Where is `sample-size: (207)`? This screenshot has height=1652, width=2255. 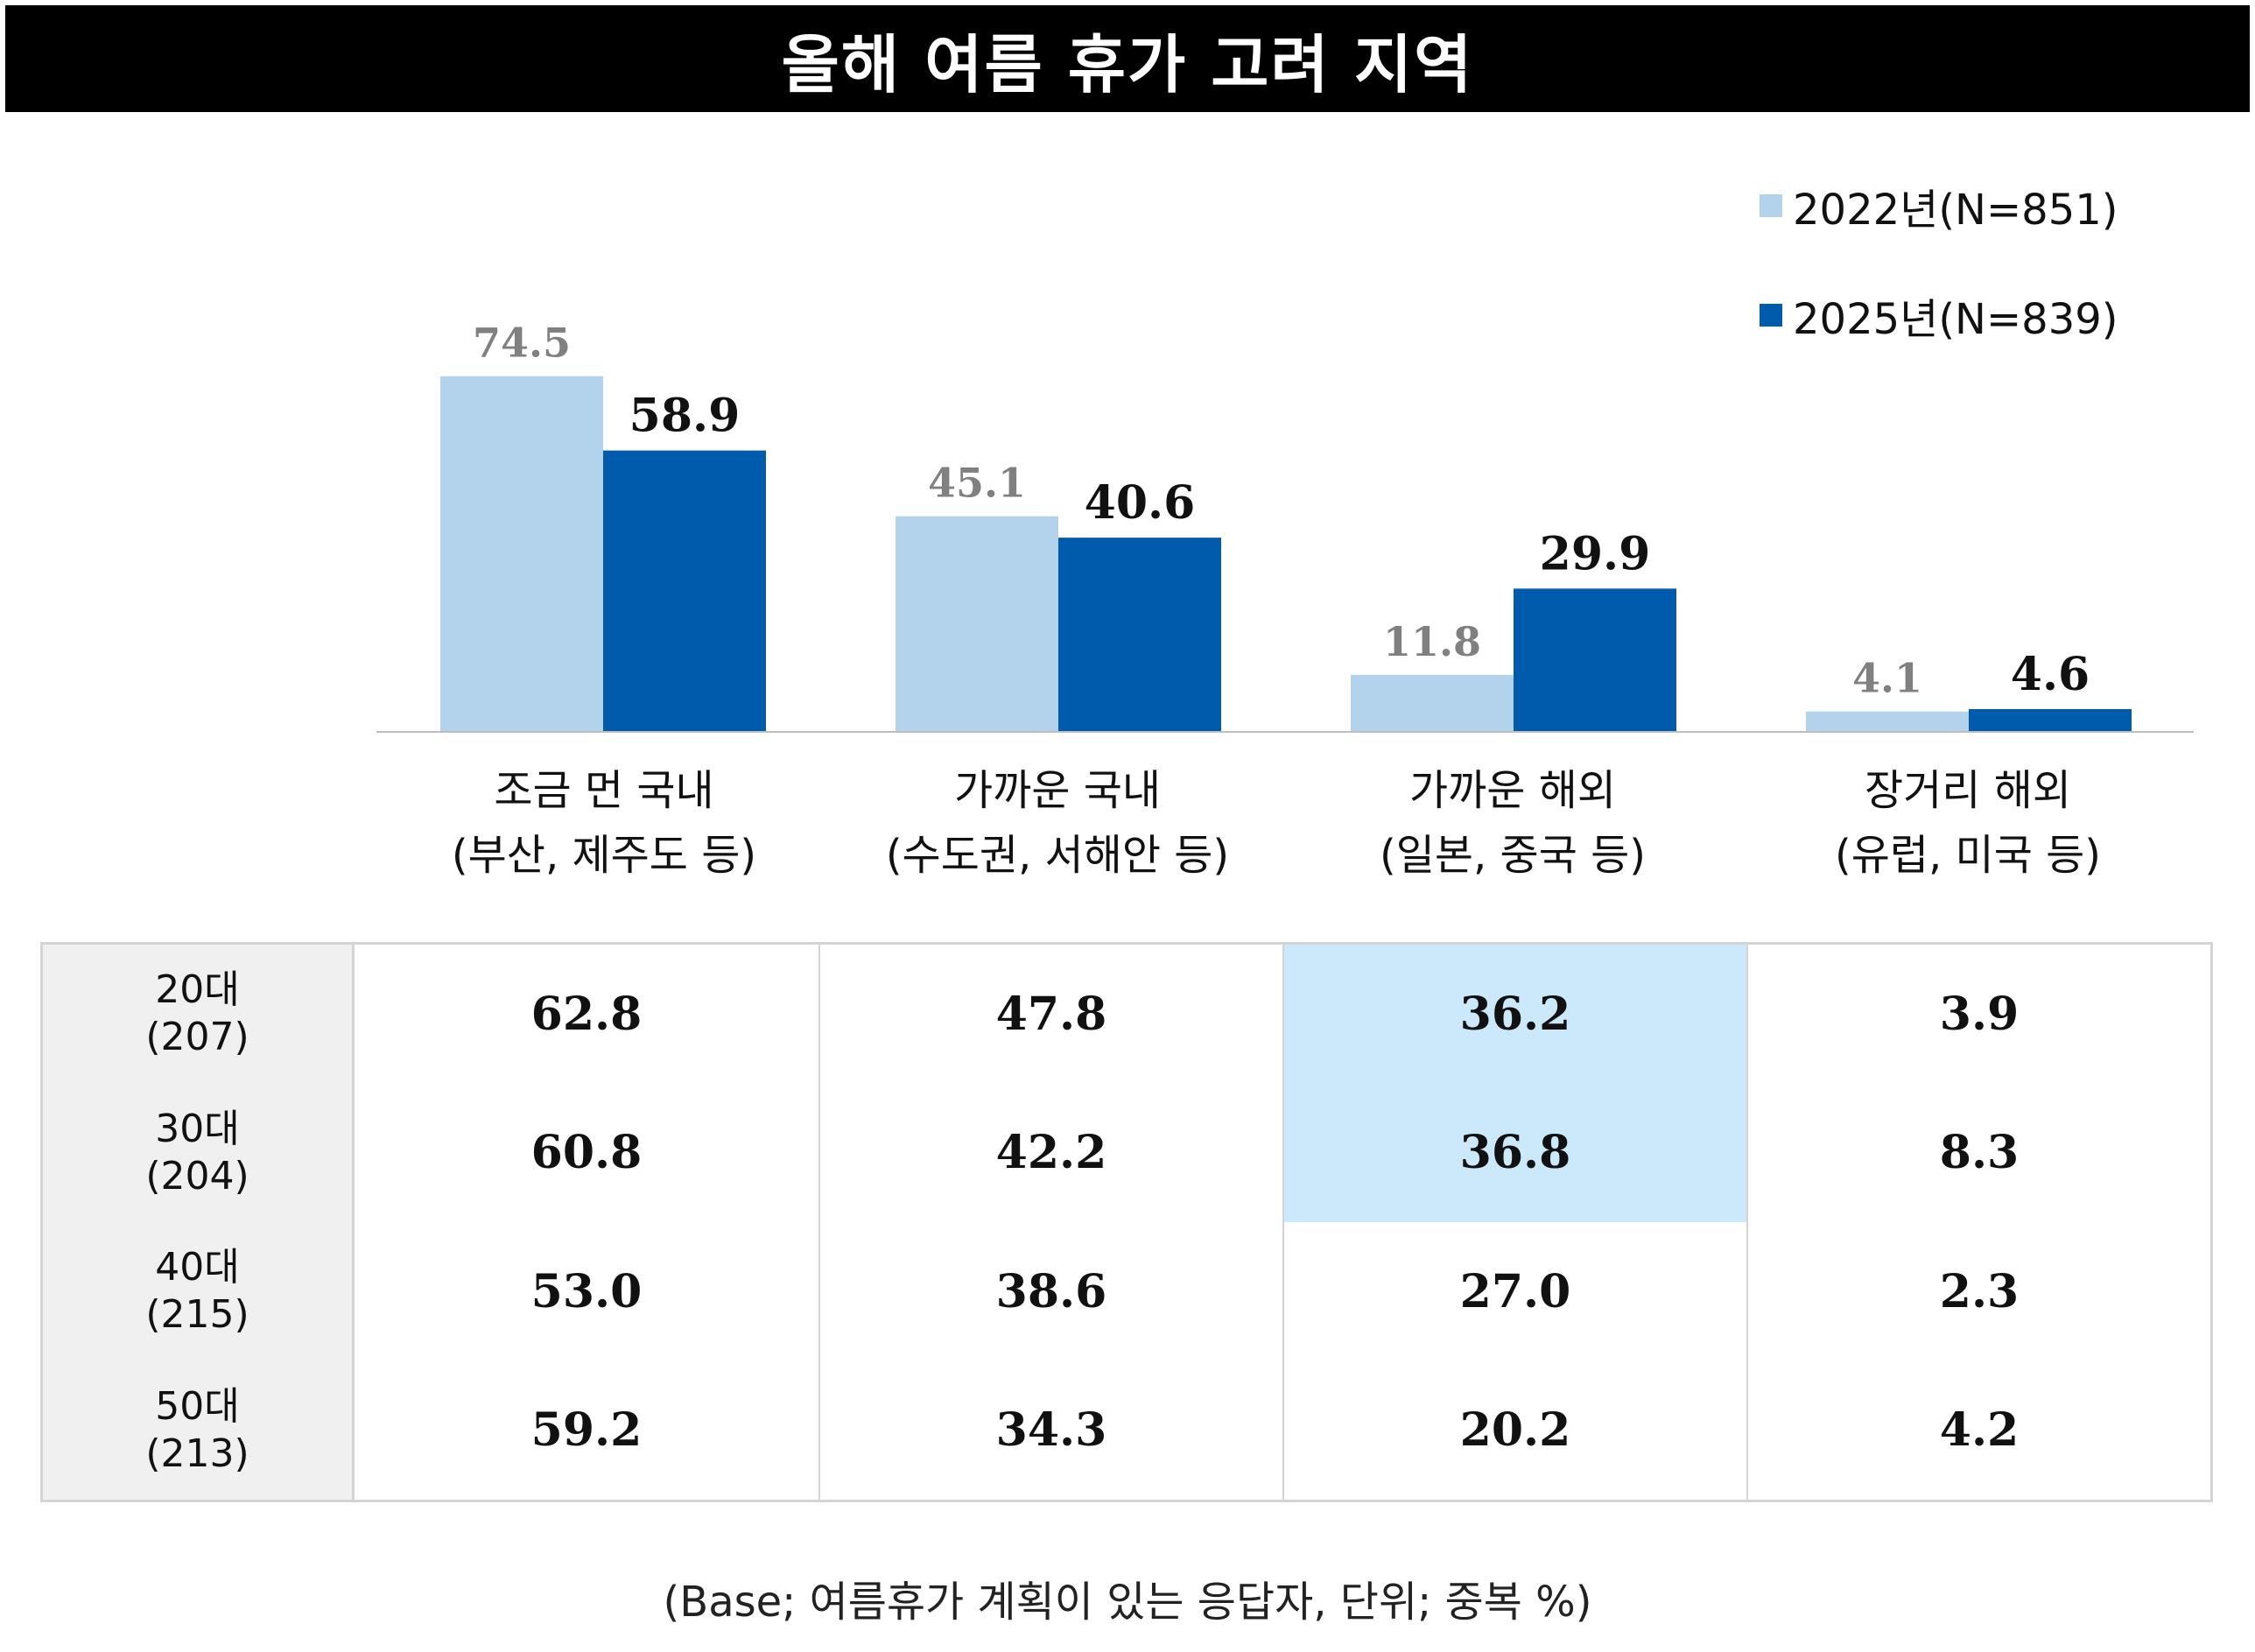 sample-size: (207) is located at coordinates (197, 1038).